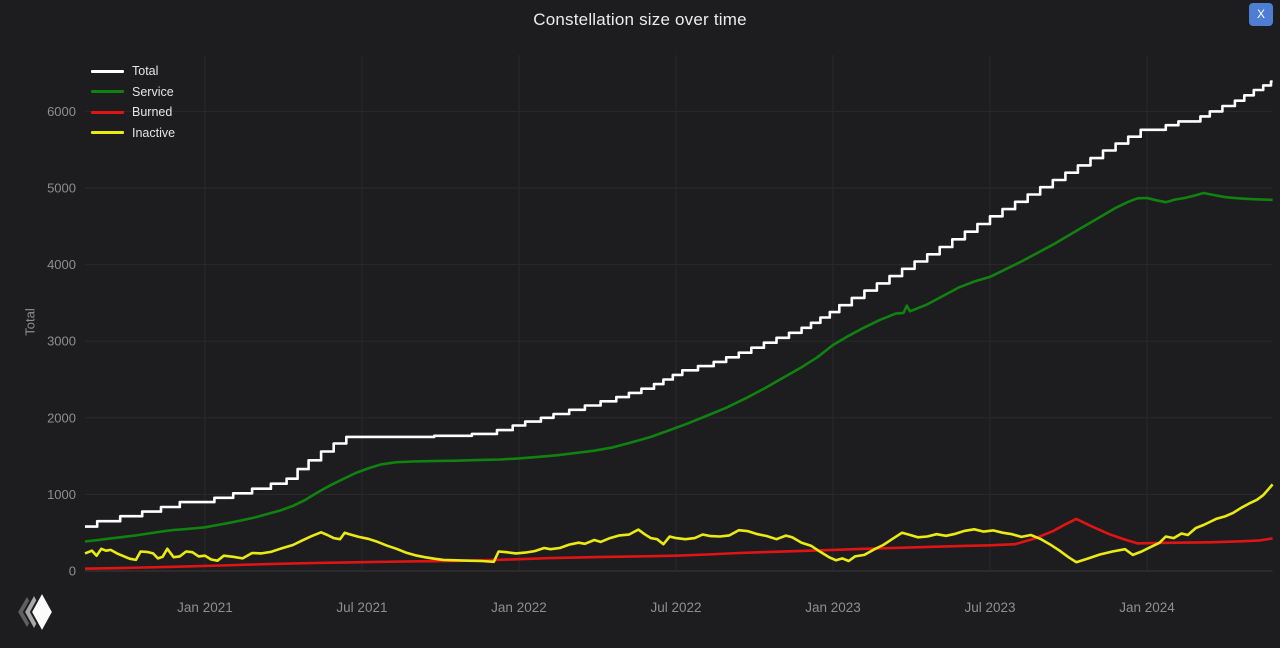 The width and height of the screenshot is (1280, 648). What do you see at coordinates (833, 607) in the screenshot?
I see `x-tick-label: Jan 2023` at bounding box center [833, 607].